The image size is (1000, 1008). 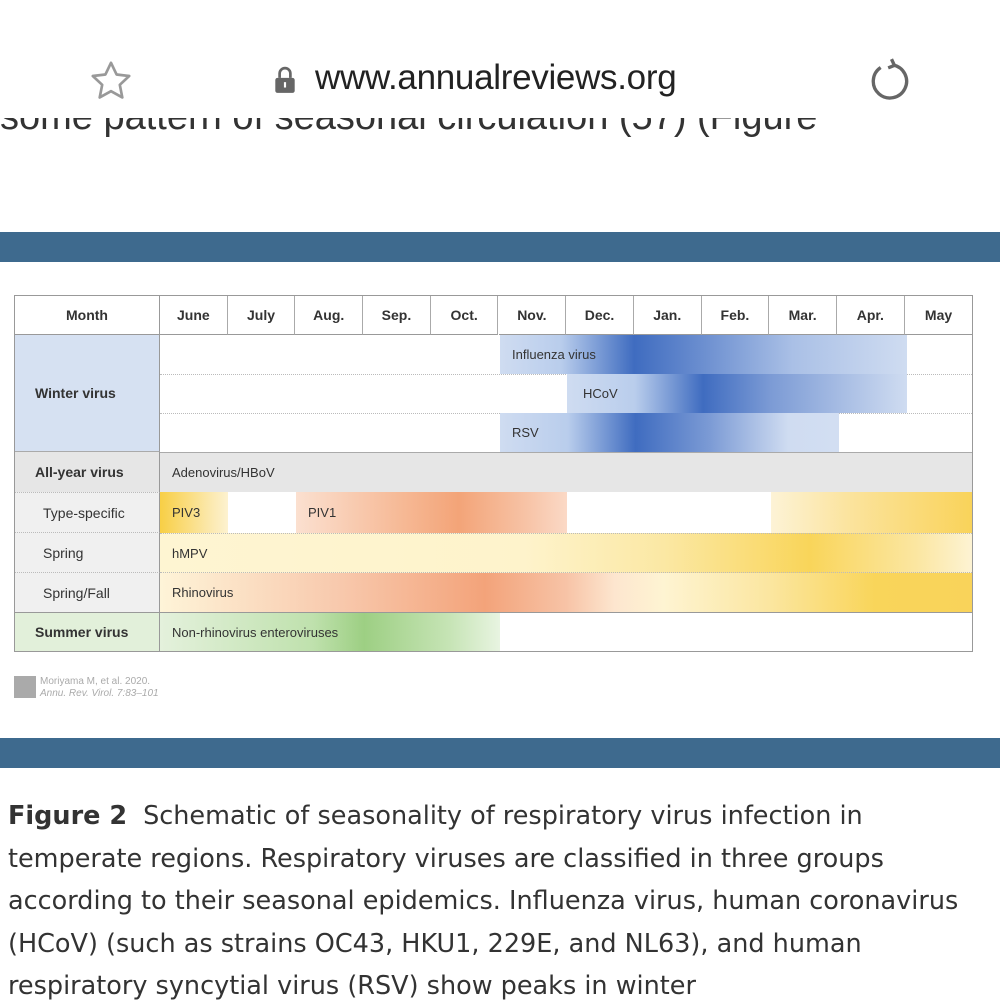 I want to click on bar-enteroviruses: Non-rhinovirus enteroviruses, so click(x=330, y=632).